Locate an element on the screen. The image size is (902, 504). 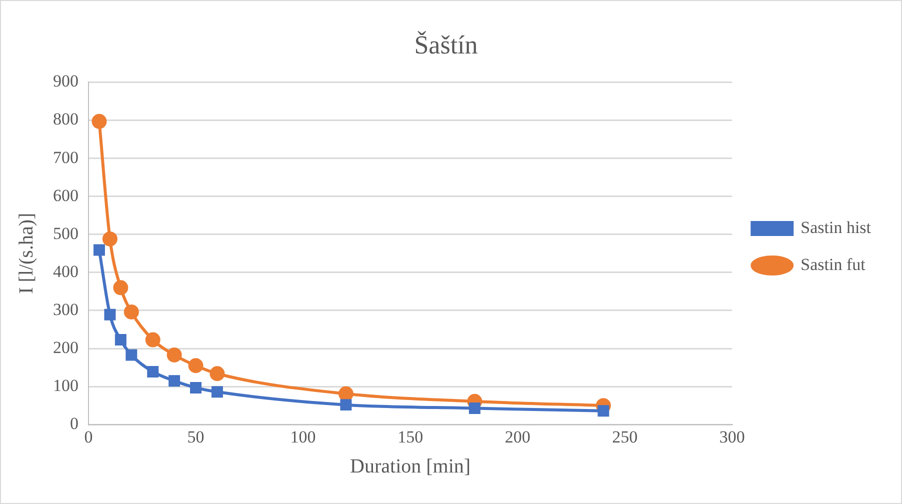
x-tick-label: 250 is located at coordinates (625, 436).